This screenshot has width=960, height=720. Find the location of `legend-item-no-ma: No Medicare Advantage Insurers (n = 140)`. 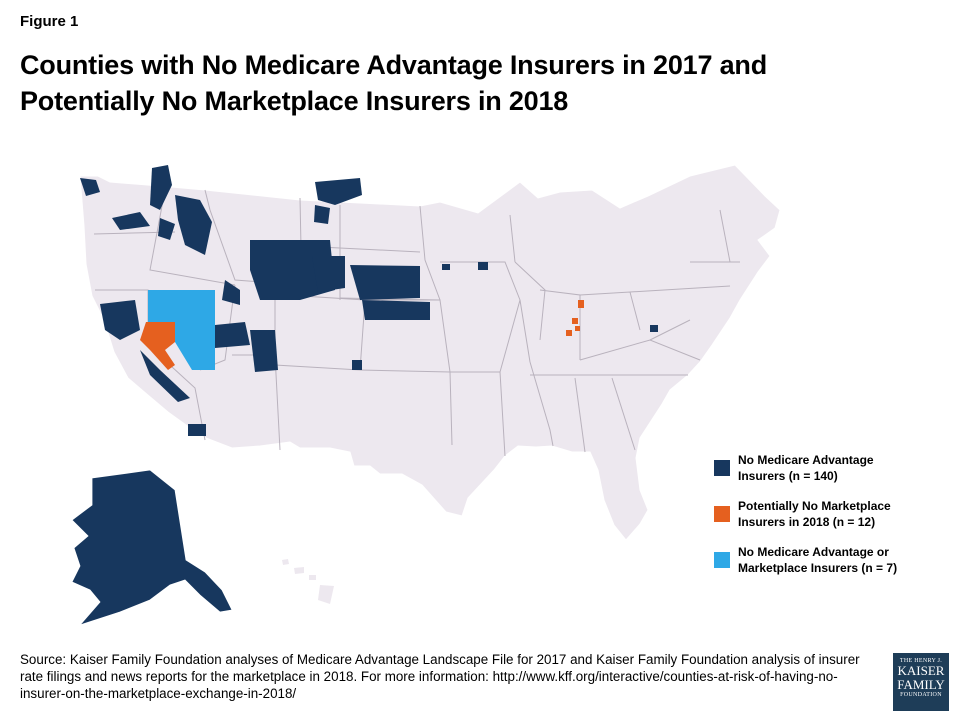

legend-item-no-ma: No Medicare Advantage Insurers (n = 140) is located at coordinates (829, 475).